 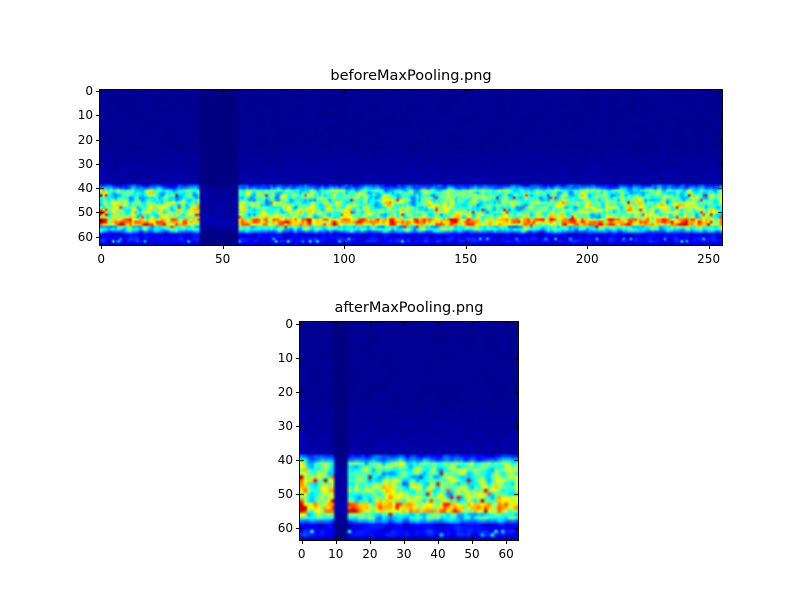 I want to click on x-tick-label: 30, so click(x=404, y=554).